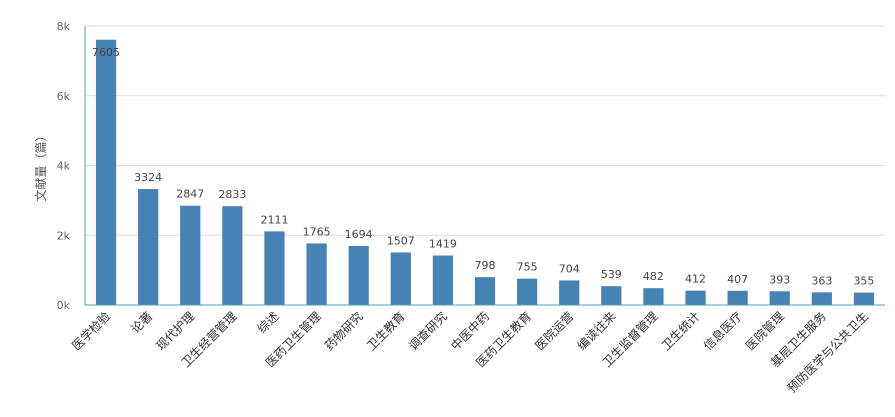 This screenshot has width=895, height=417. What do you see at coordinates (443, 244) in the screenshot?
I see `data-label: 1419` at bounding box center [443, 244].